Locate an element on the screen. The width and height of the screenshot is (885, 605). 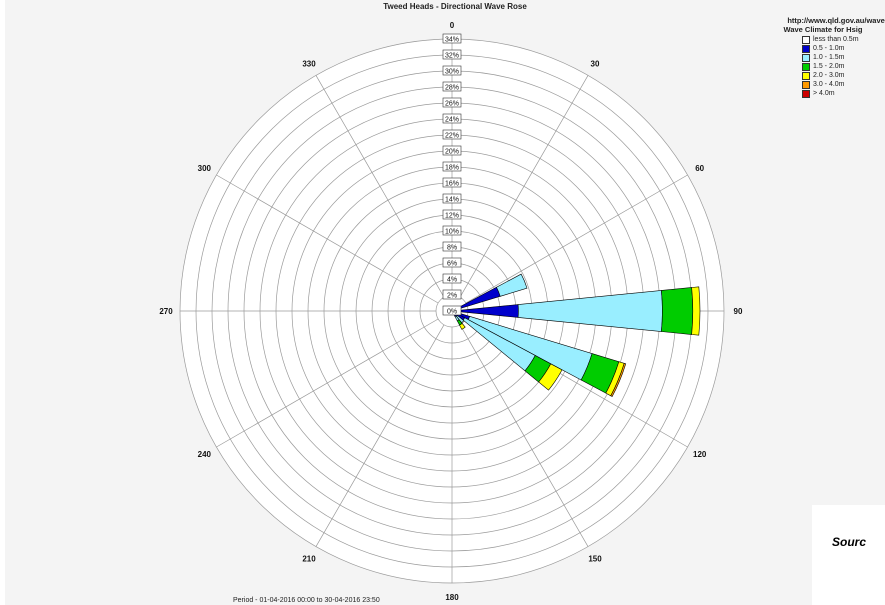
direction-label: 30 is located at coordinates (595, 63).